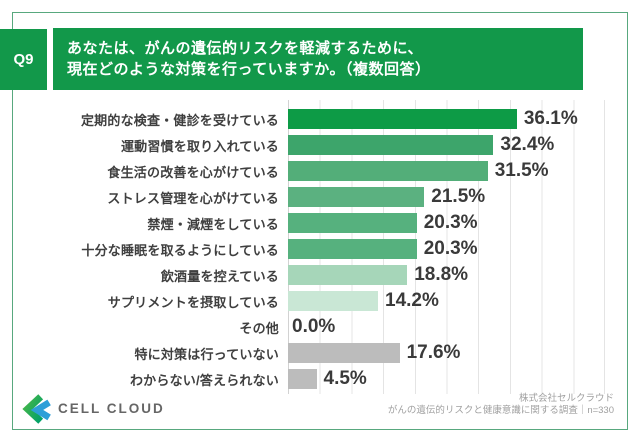 The width and height of the screenshot is (640, 443). I want to click on chart-row: ストレス管理を心がけている 21.5%, so click(320, 197).